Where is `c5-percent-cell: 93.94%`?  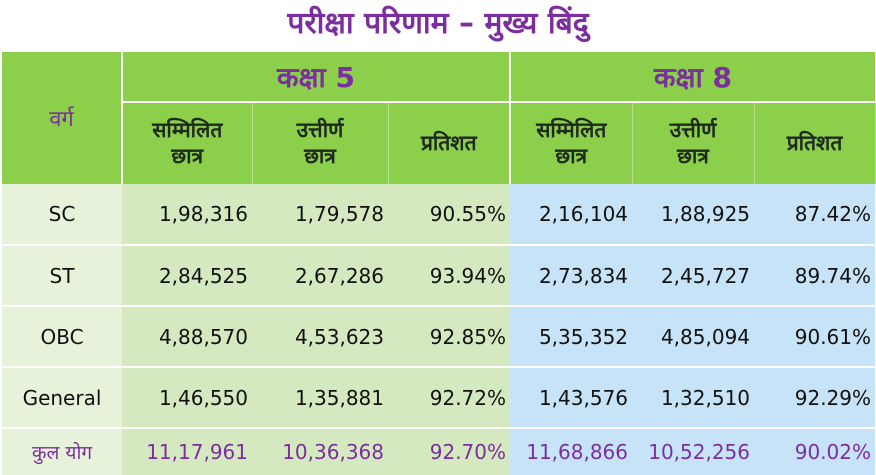
c5-percent-cell: 93.94% is located at coordinates (449, 276).